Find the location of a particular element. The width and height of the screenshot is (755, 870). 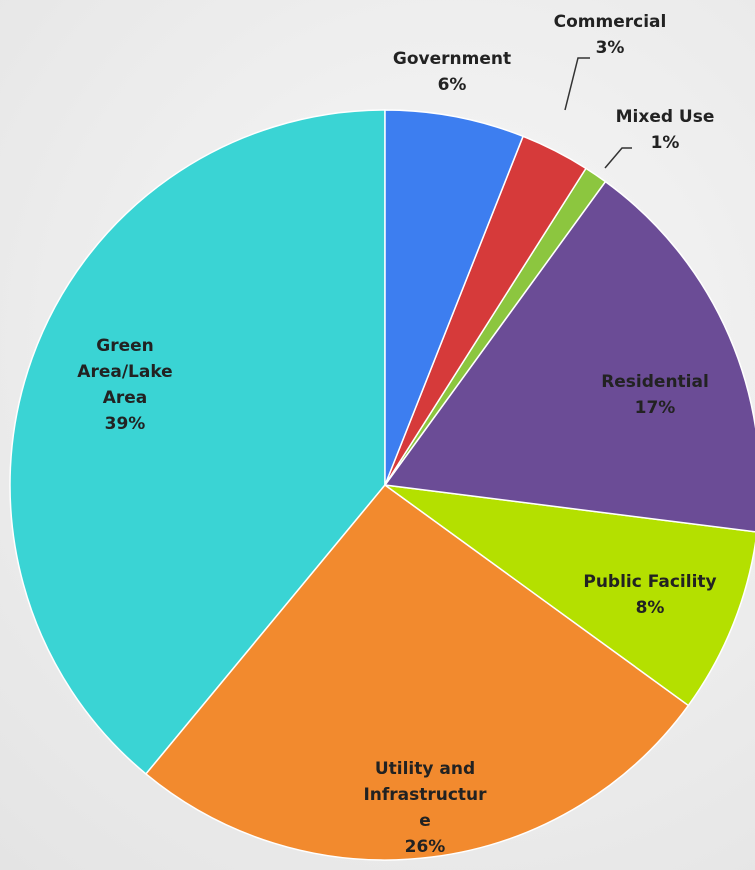

slice-percent: 17% is located at coordinates (655, 408).